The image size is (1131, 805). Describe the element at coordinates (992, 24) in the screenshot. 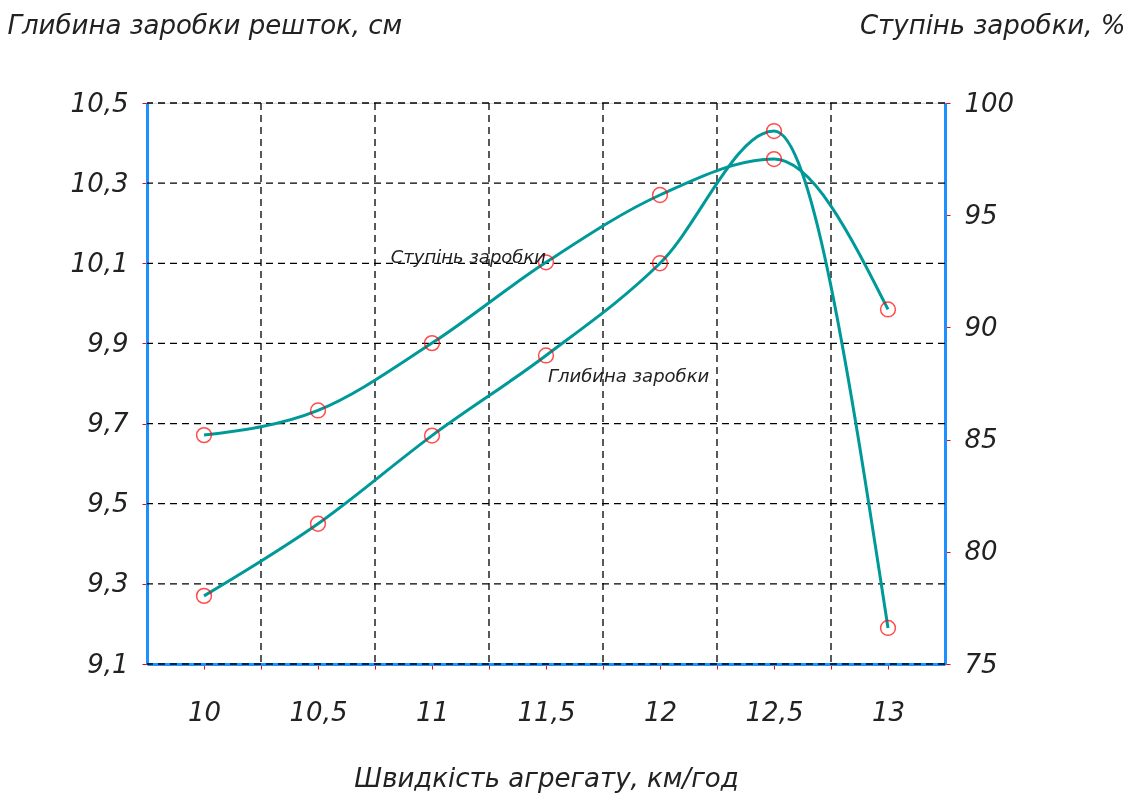

I see `y2-axis-title: Ступінь заробки, %` at that location.